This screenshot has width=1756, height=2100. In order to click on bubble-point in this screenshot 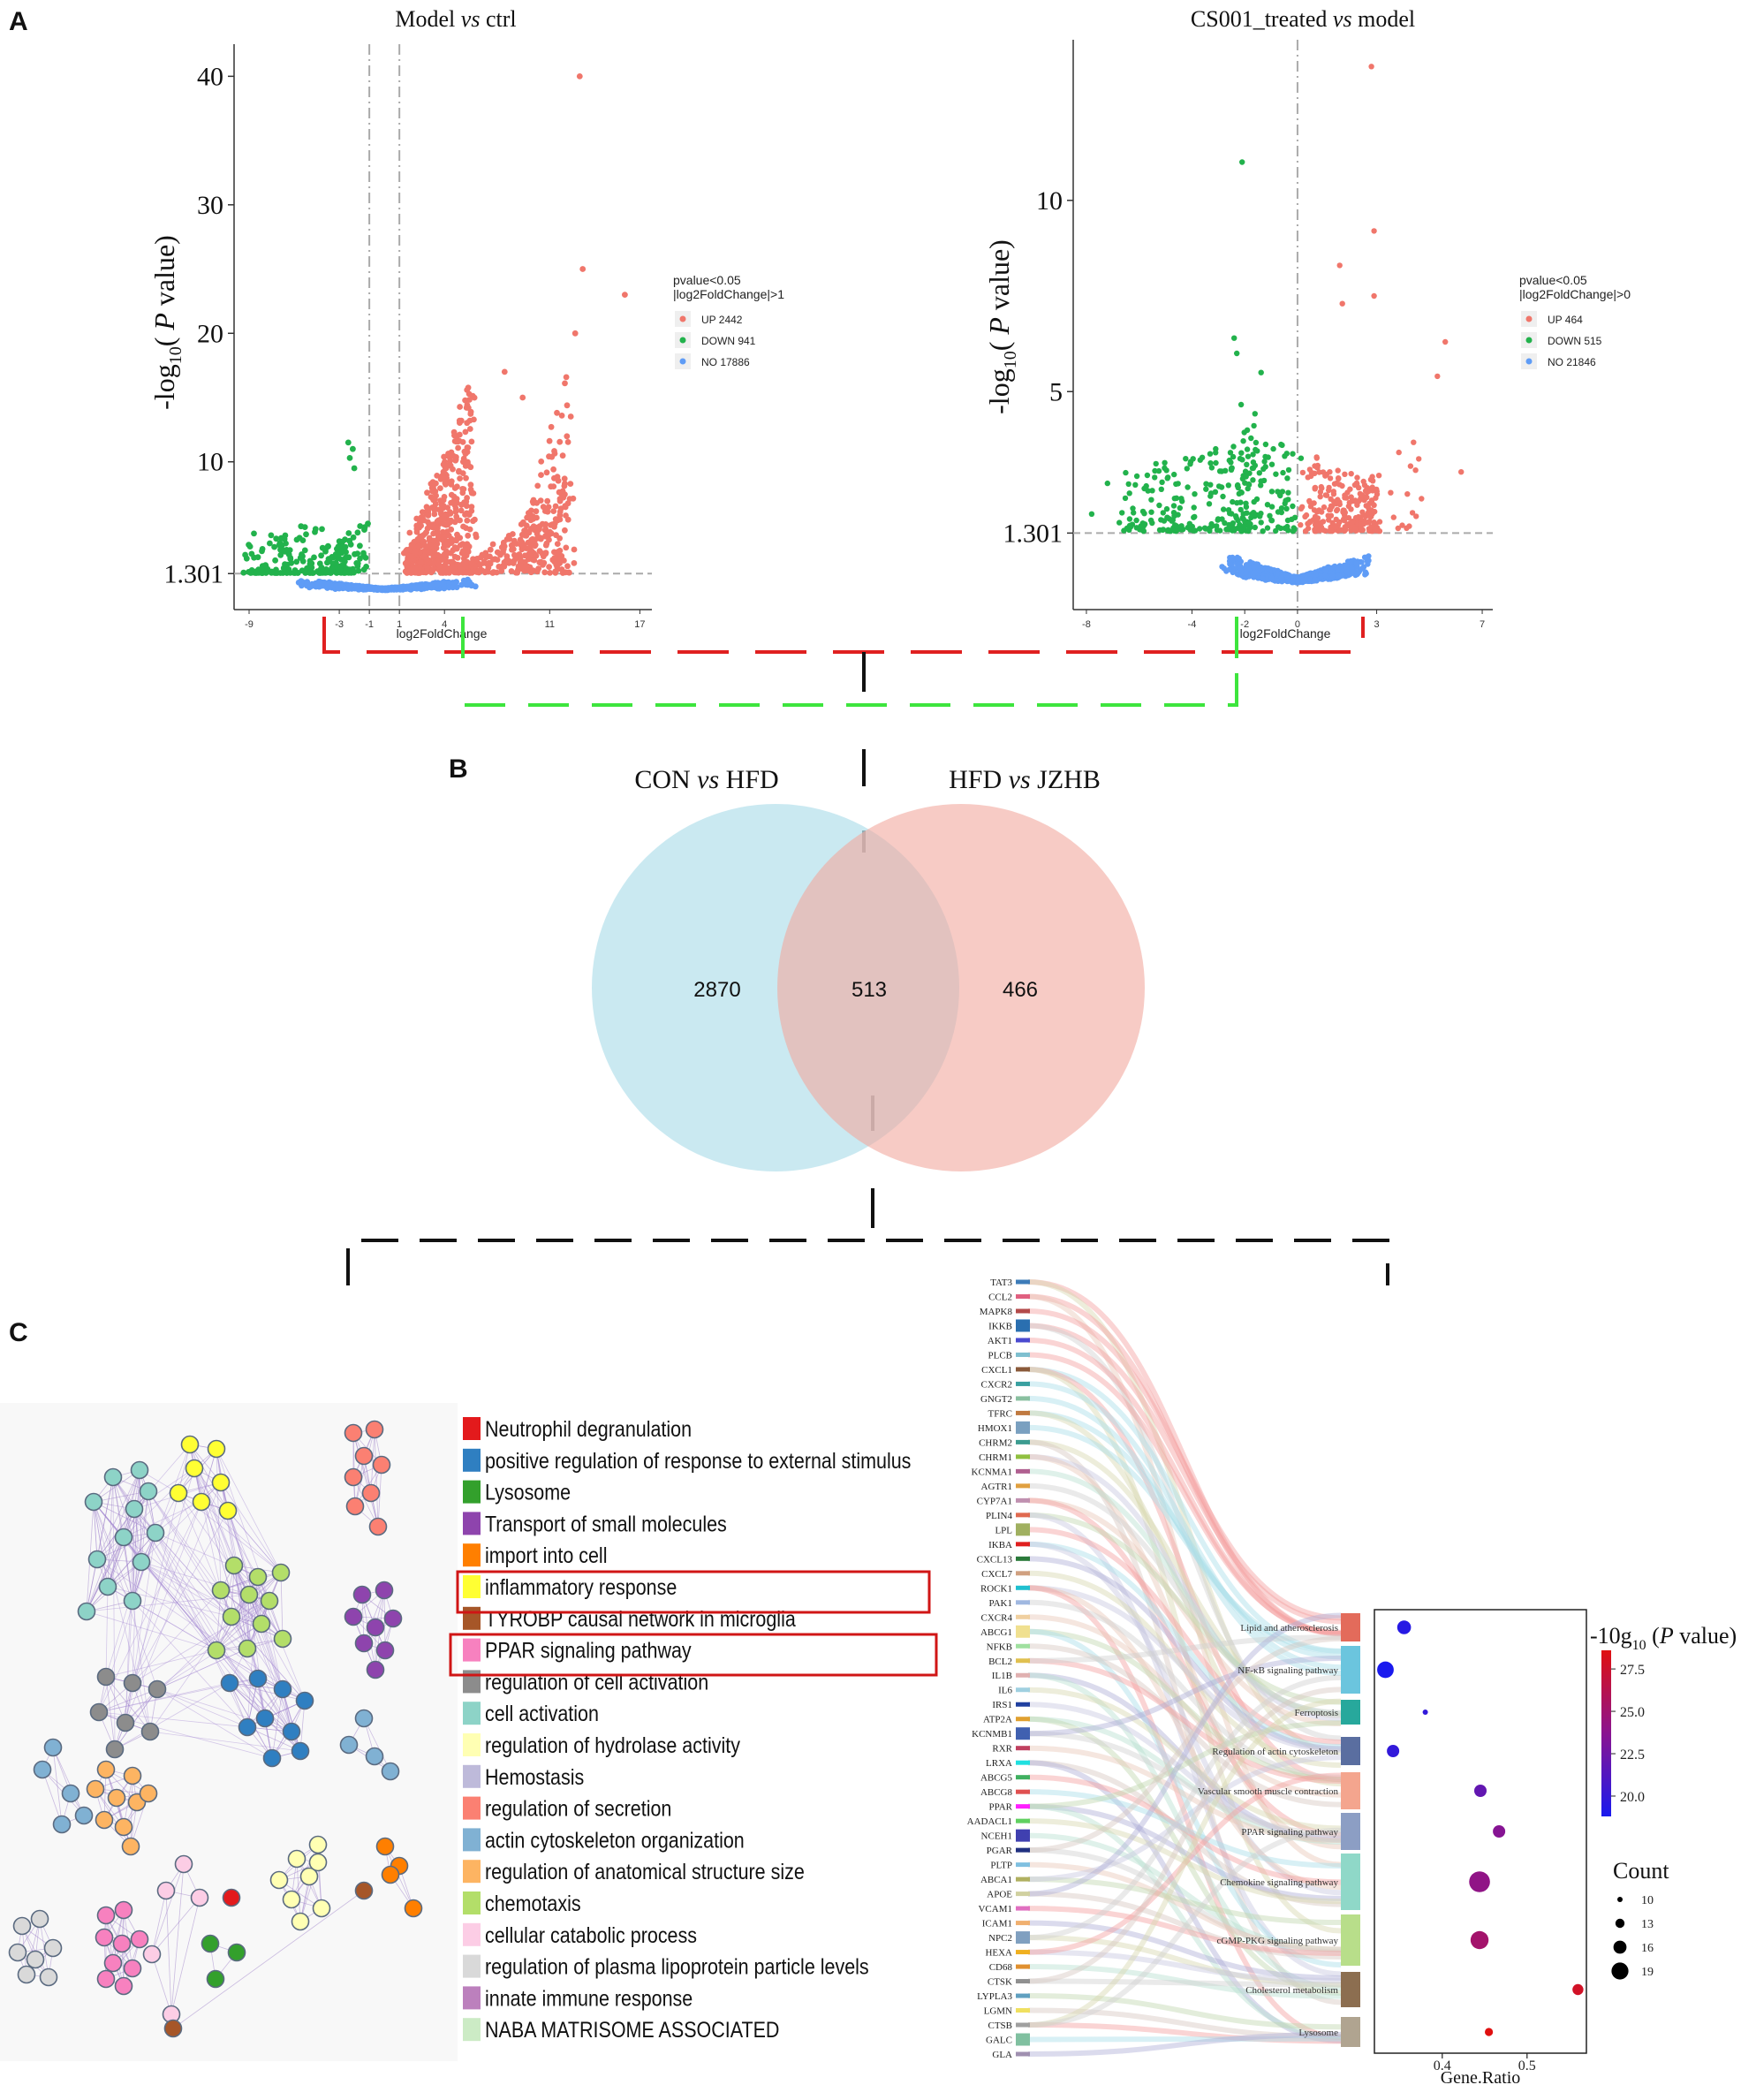, I will do `click(1394, 1751)`.